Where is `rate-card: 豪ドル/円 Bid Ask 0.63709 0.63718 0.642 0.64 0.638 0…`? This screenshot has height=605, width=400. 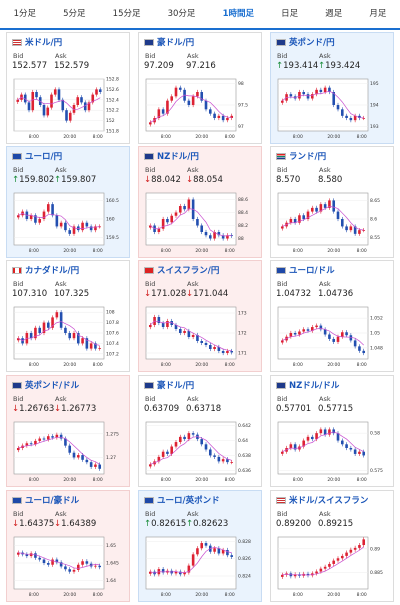 rate-card: 豪ドル/円 Bid Ask 0.63709 0.63718 0.642 0.64 0.638 0… is located at coordinates (200, 431).